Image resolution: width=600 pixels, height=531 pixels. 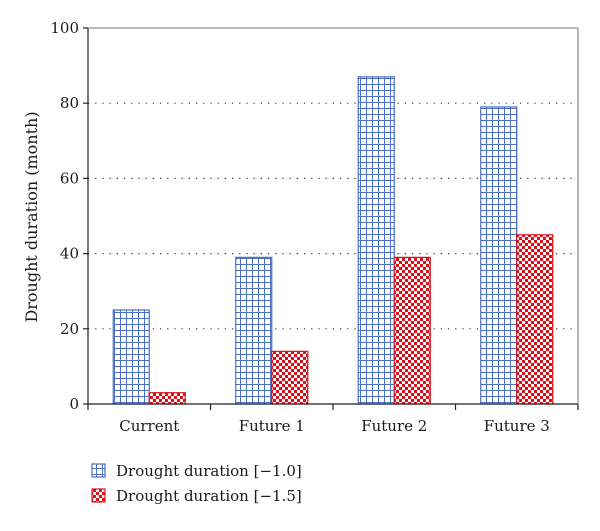 What do you see at coordinates (209, 471) in the screenshot?
I see `legend-label: Drought duration [−1.0]` at bounding box center [209, 471].